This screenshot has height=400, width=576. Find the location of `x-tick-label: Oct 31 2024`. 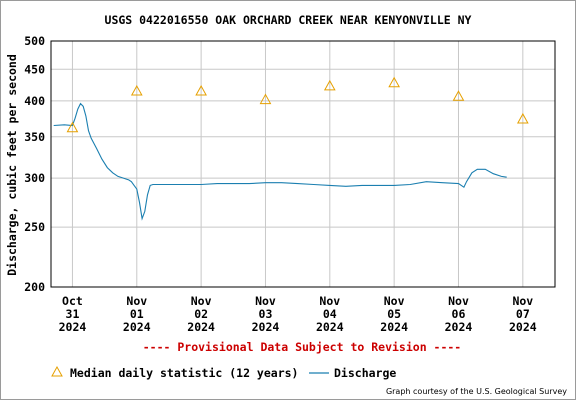

x-tick-label: Oct 31 2024 is located at coordinates (73, 314).